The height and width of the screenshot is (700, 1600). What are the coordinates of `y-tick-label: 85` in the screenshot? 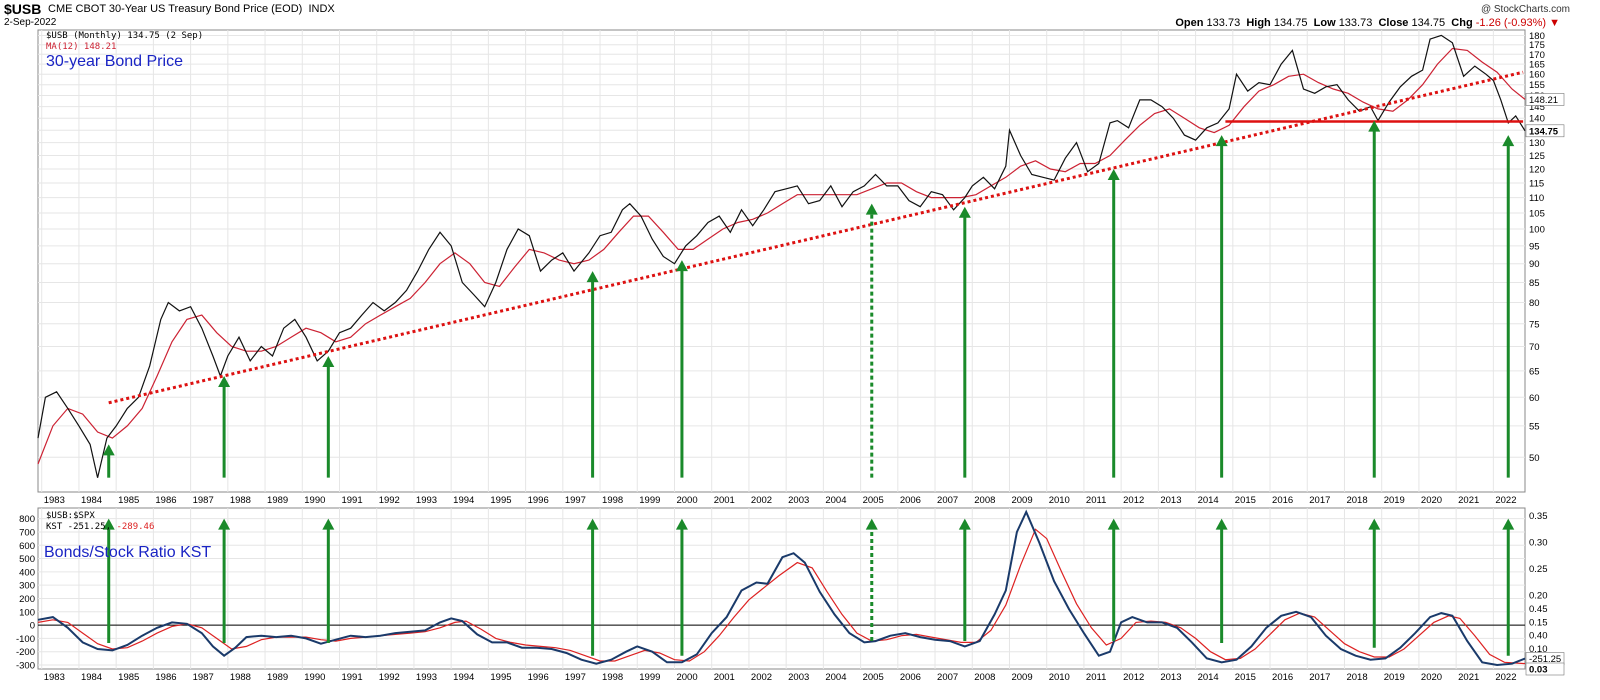 It's located at (1534, 283).